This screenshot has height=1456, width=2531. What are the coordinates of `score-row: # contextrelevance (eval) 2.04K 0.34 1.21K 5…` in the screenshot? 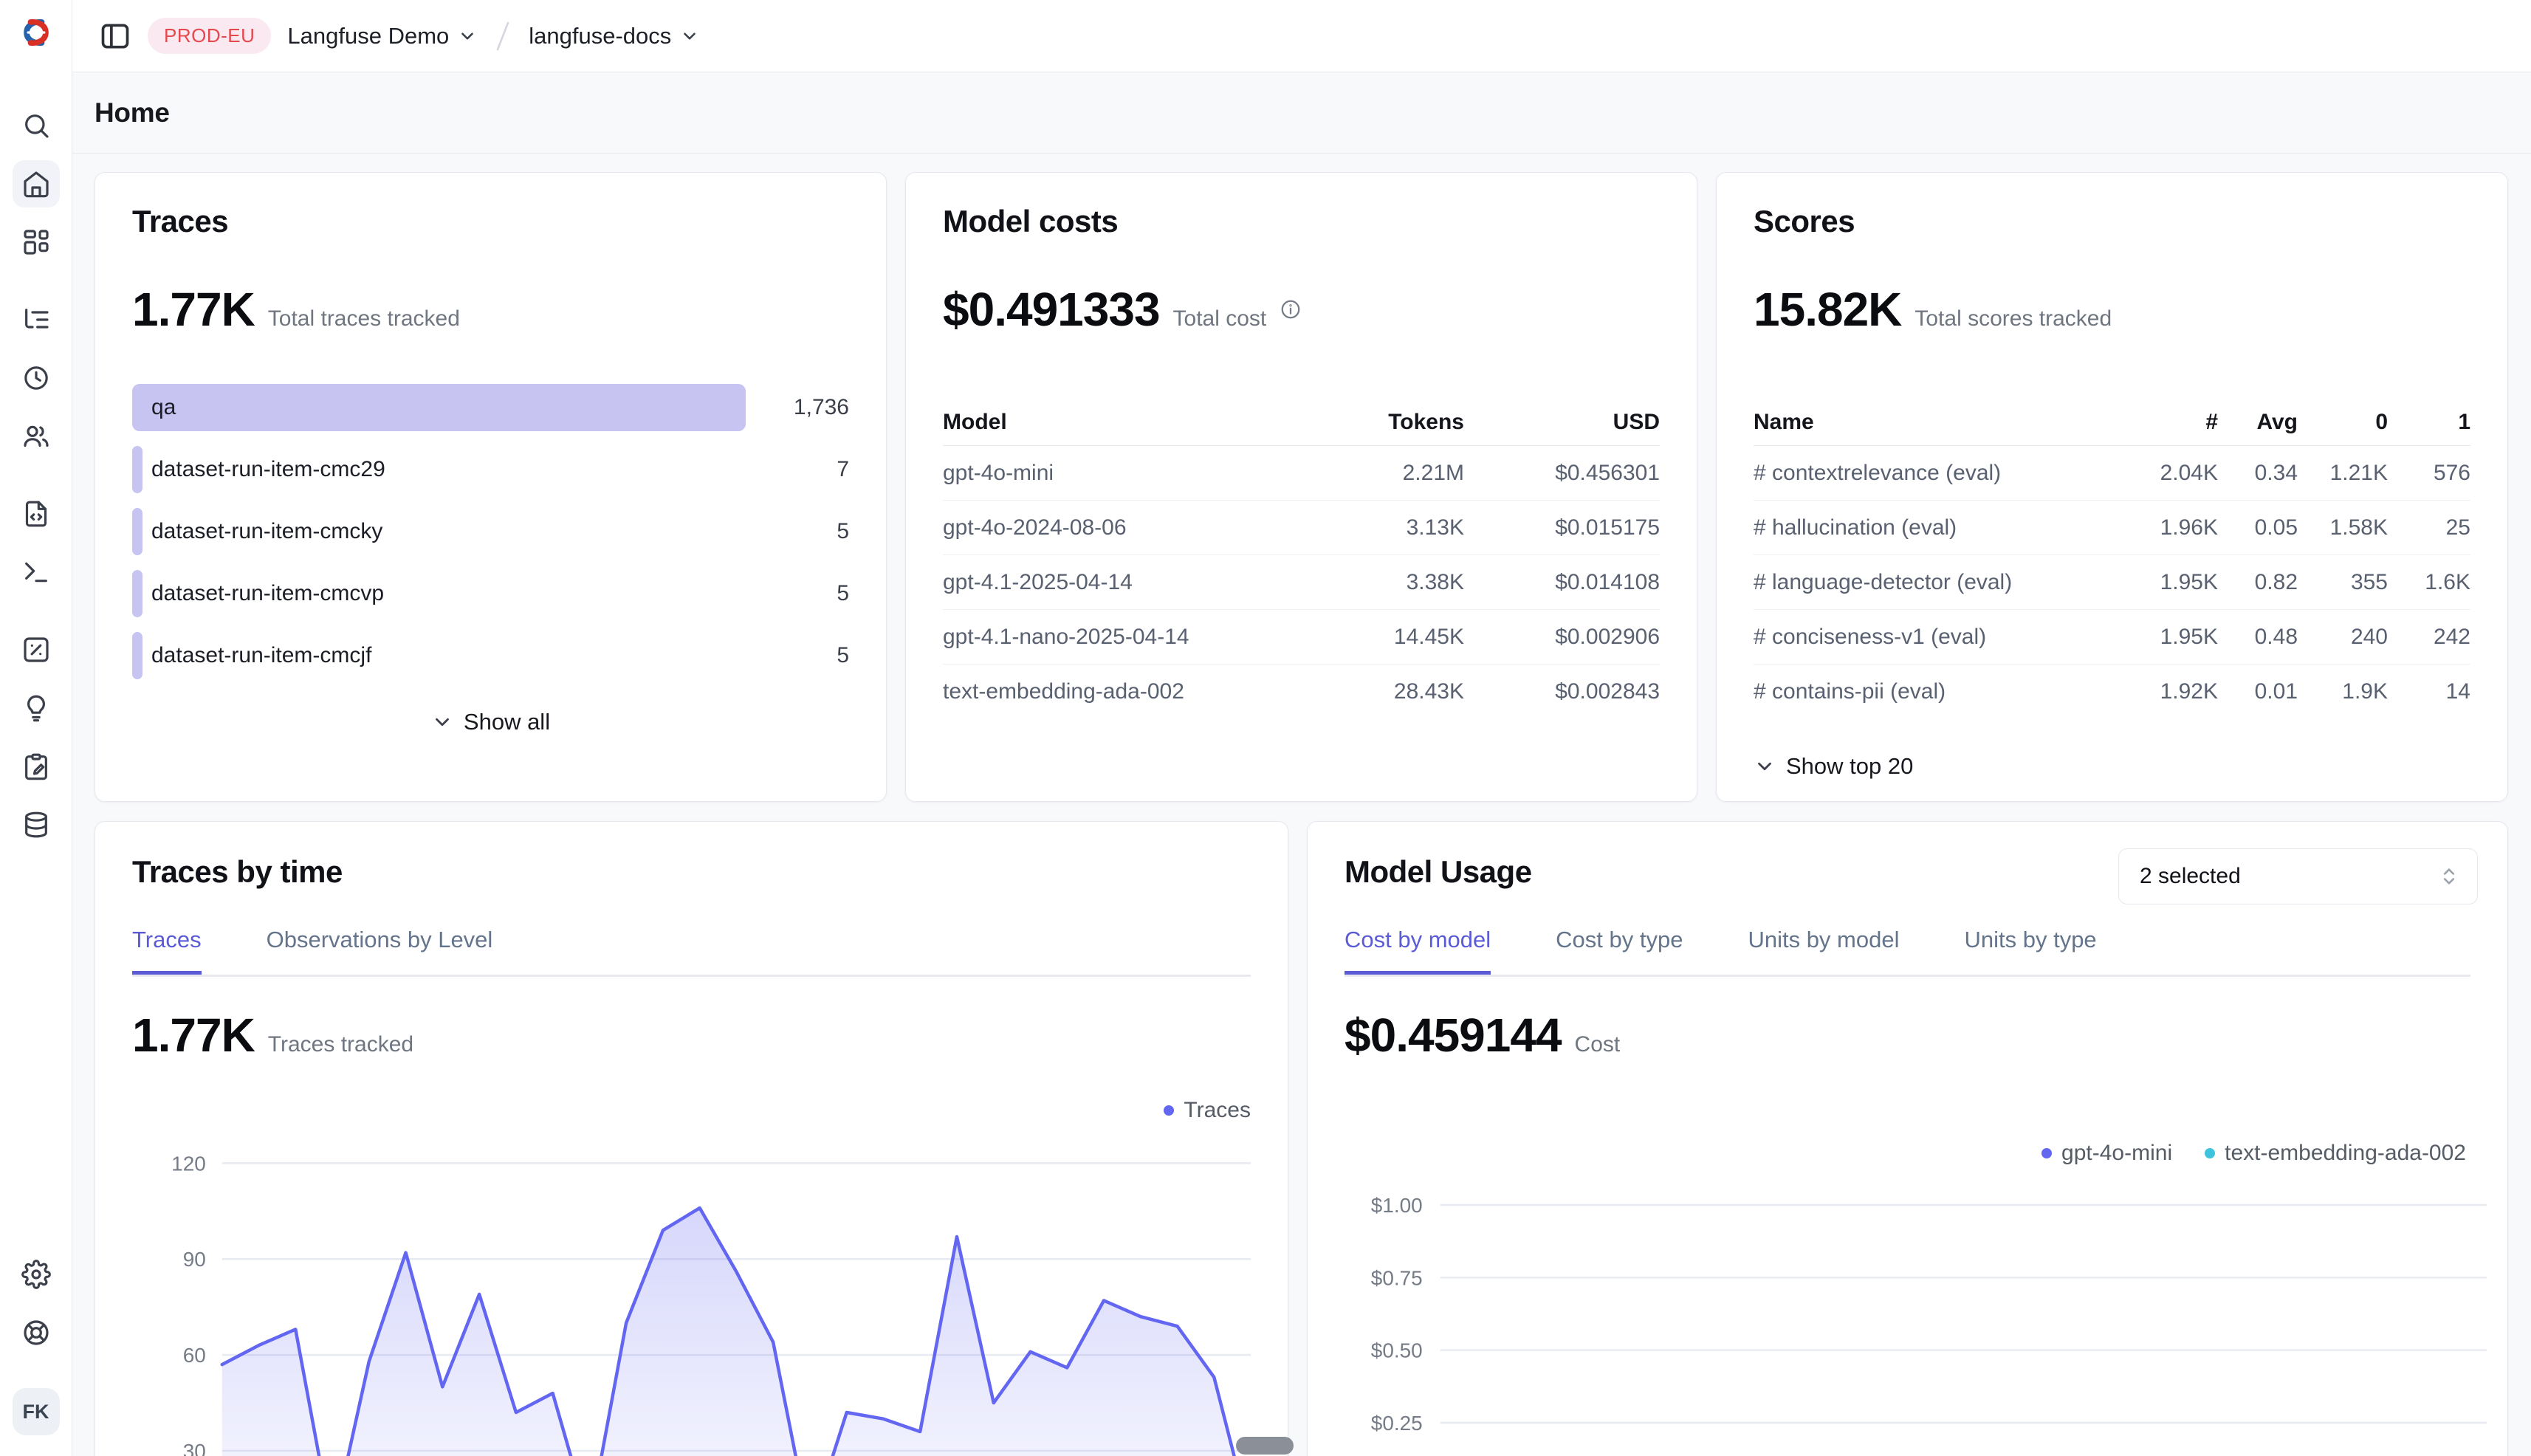 It's located at (2112, 474).